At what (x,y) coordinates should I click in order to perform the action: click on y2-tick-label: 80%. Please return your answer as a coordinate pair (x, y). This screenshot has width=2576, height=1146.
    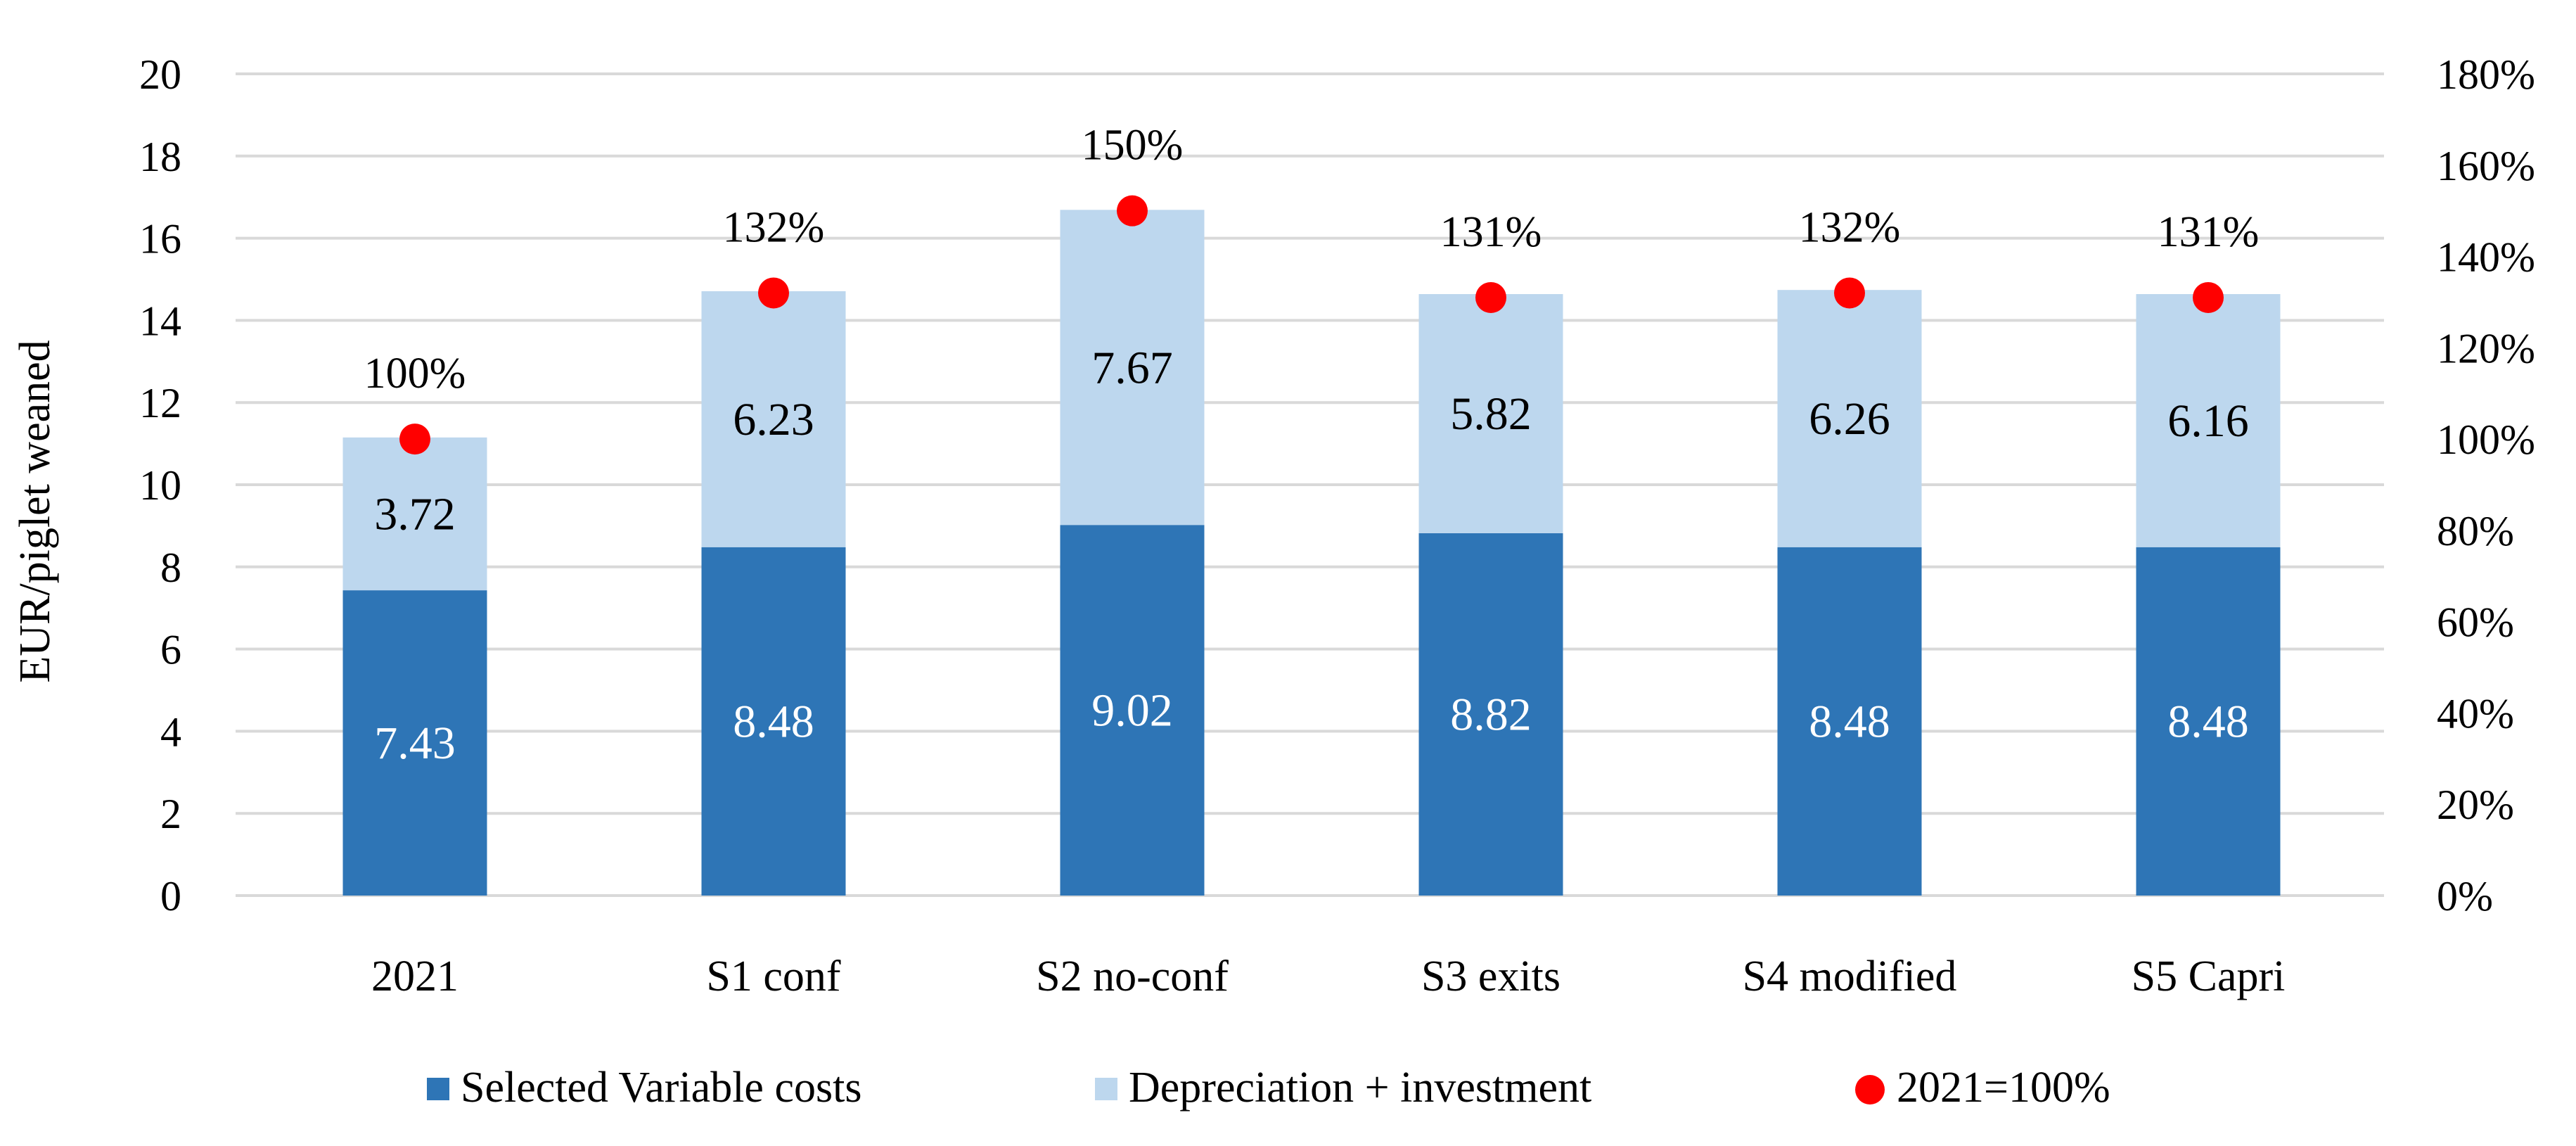
    Looking at the image, I should click on (2475, 531).